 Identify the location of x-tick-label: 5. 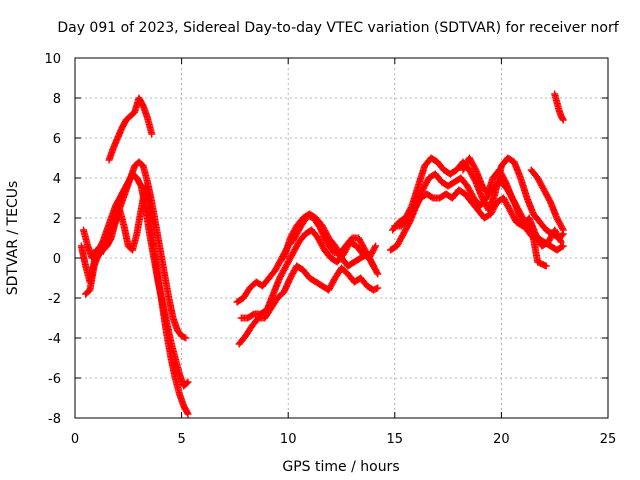
(181, 439).